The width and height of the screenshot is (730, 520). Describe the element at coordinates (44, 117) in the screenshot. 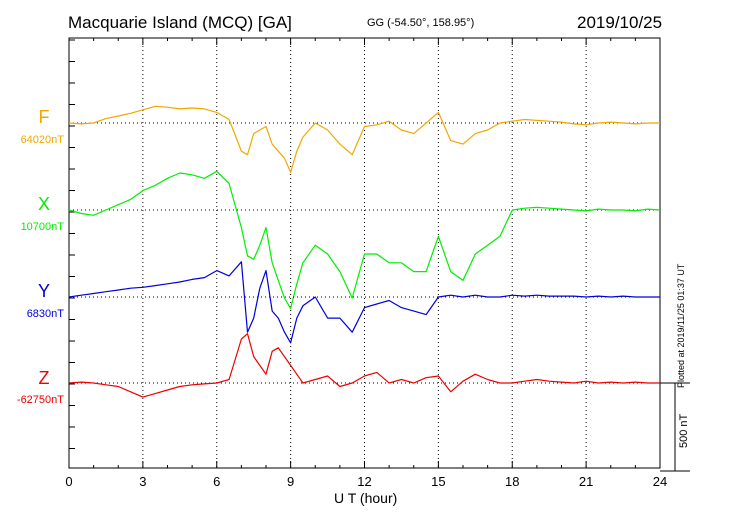

I see `series-name-f: F` at that location.